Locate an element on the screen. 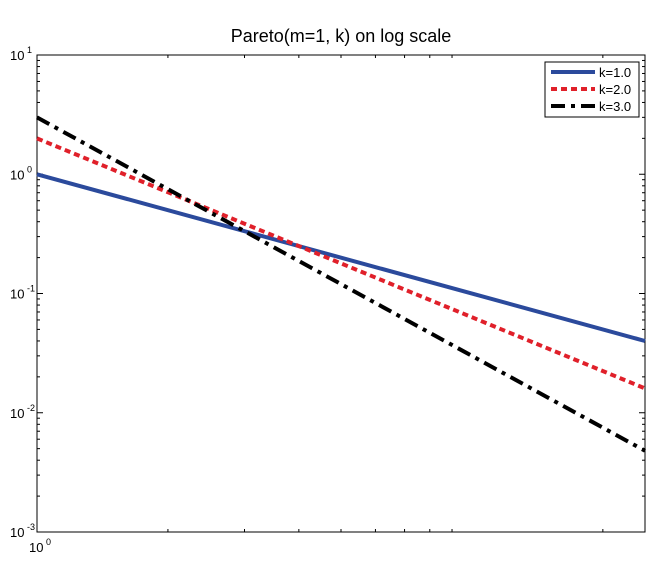 Image resolution: width=666 pixels, height=568 pixels. y-tick-label: 10 -1 is located at coordinates (22, 293).